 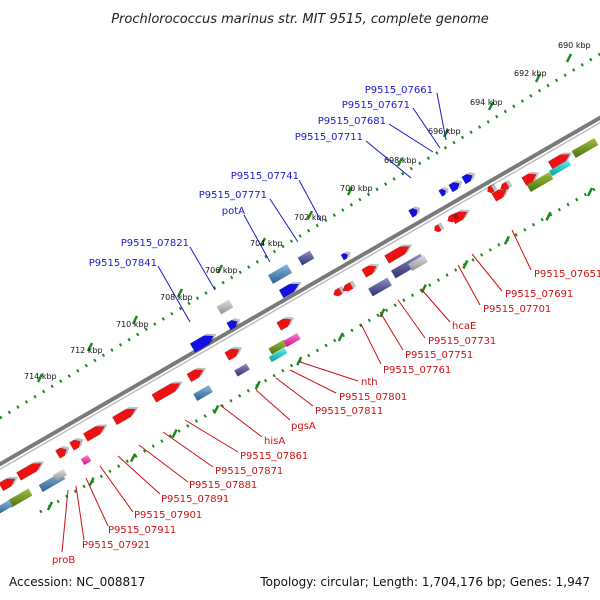 I want to click on gene-label: P9515_07771, so click(x=233, y=195).